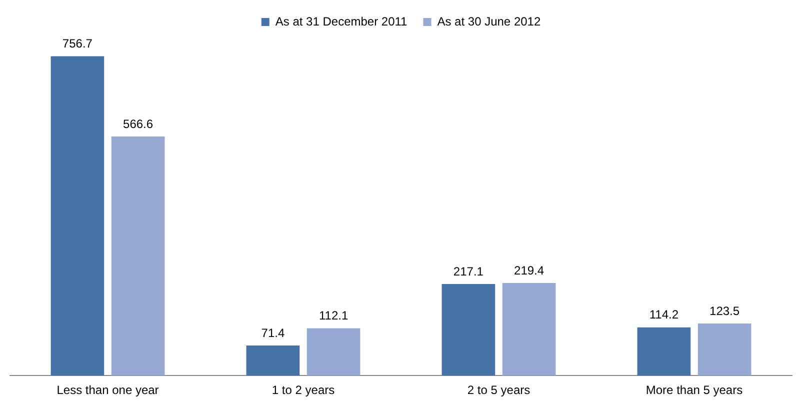 Image resolution: width=802 pixels, height=410 pixels. Describe the element at coordinates (341, 21) in the screenshot. I see `legend-label: As at 31 December 2011` at that location.